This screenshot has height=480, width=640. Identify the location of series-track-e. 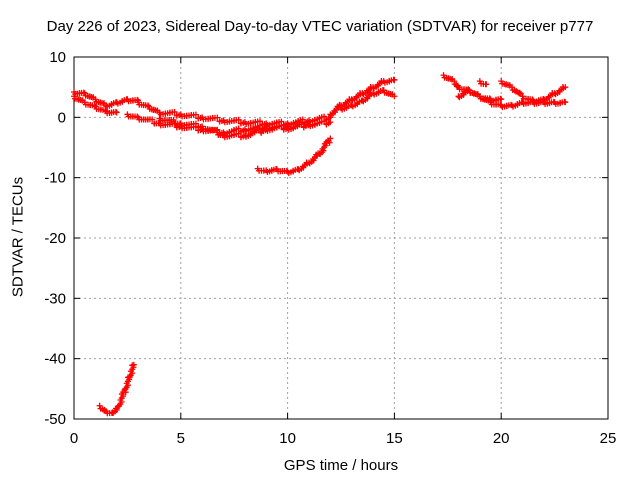
(223, 128).